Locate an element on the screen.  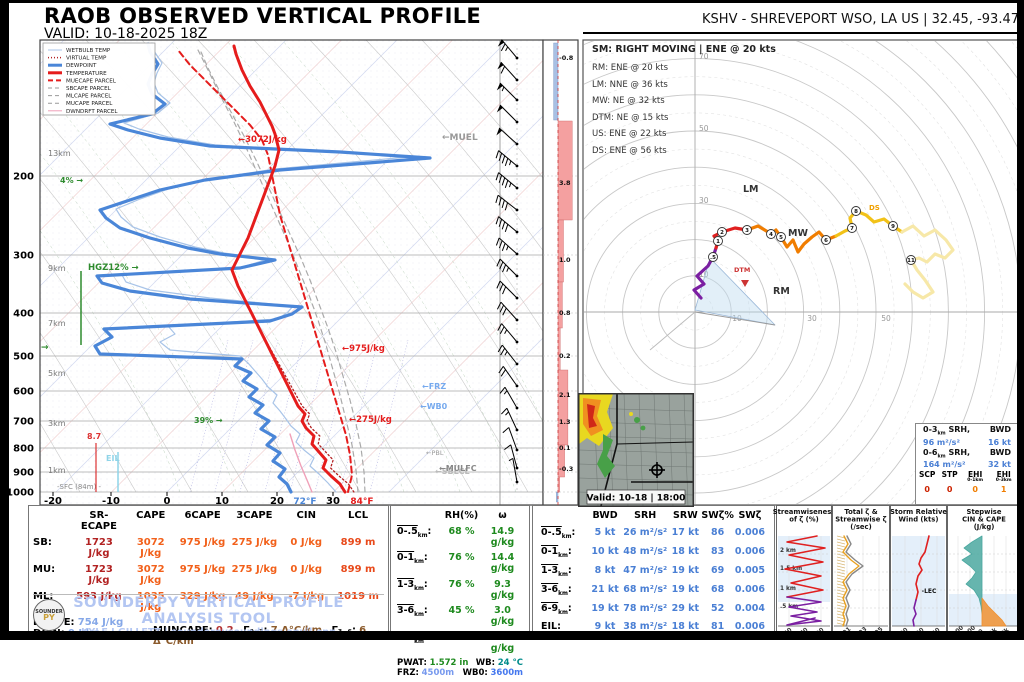
svg-text: LM is located at coordinates (751, 189).